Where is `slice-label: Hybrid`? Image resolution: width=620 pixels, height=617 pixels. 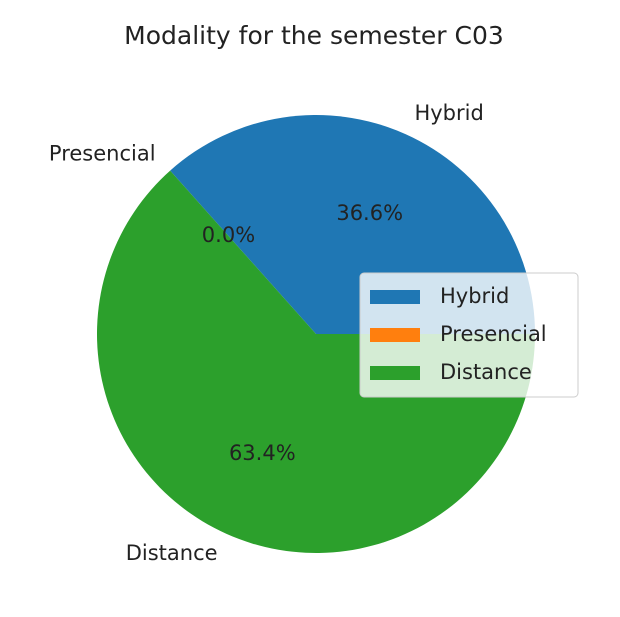
slice-label: Hybrid is located at coordinates (448, 113).